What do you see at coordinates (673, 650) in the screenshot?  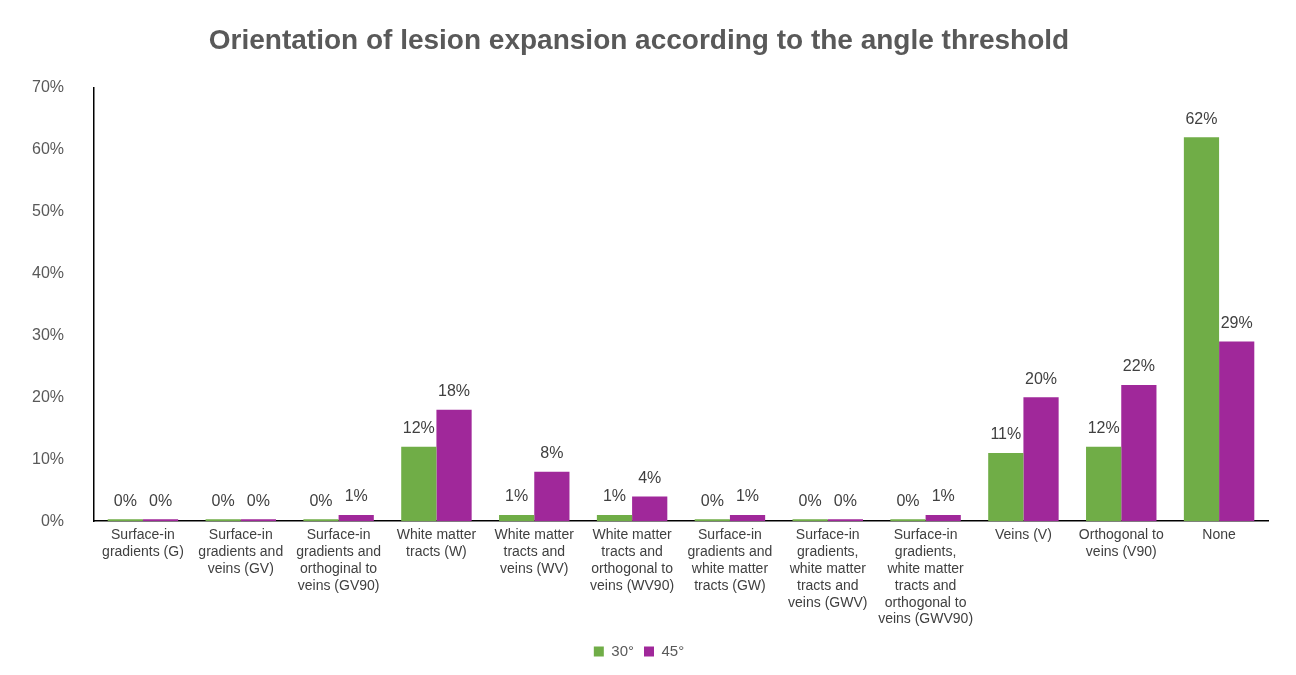 I see `legend-label: 45°` at bounding box center [673, 650].